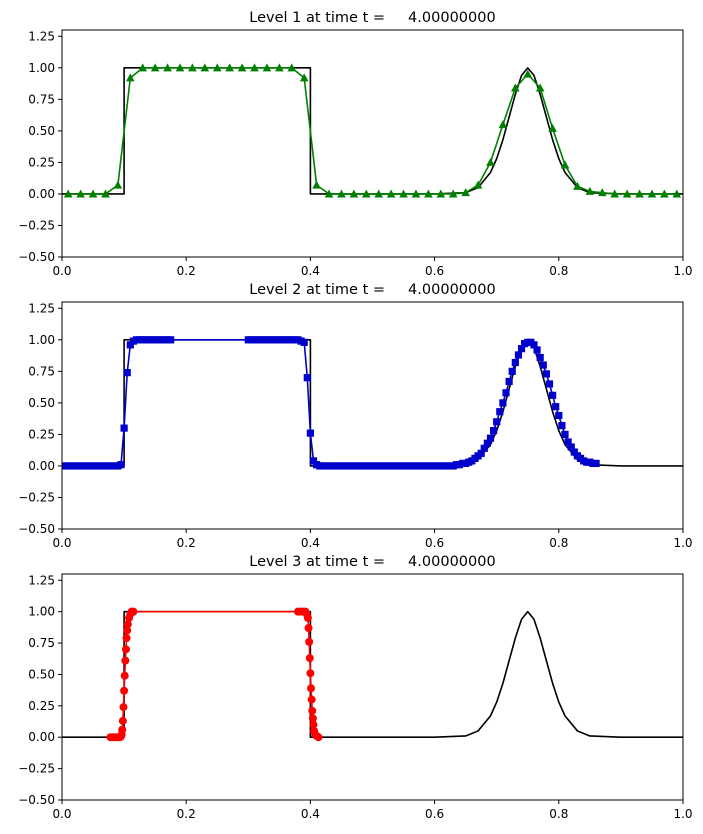 Image resolution: width=703 pixels, height=834 pixels. Describe the element at coordinates (372, 290) in the screenshot. I see `chart-title: Level 2 at time t = 4.00000000` at that location.